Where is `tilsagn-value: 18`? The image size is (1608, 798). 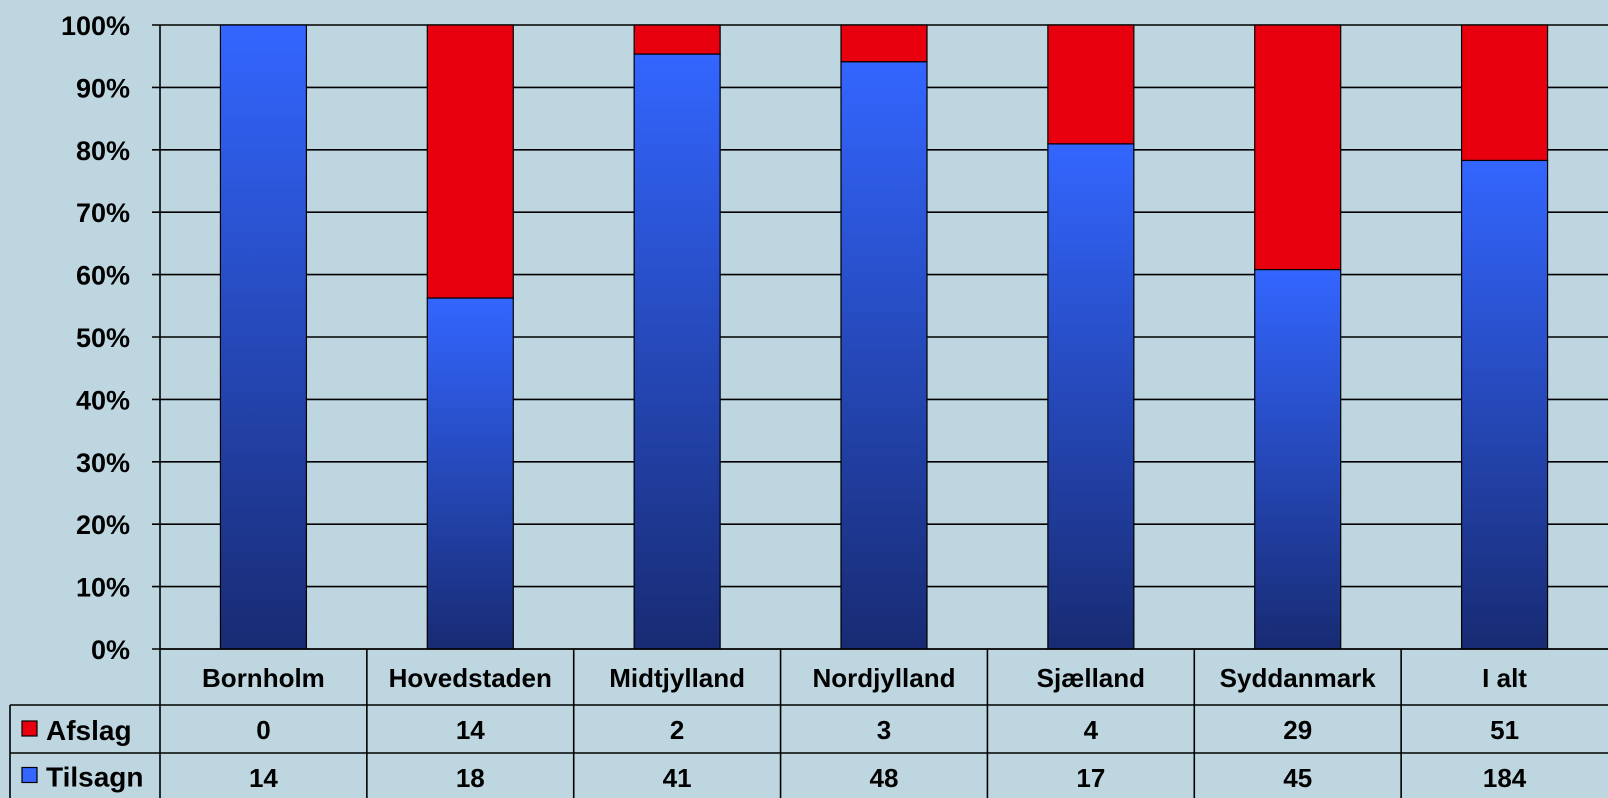 tilsagn-value: 18 is located at coordinates (470, 778).